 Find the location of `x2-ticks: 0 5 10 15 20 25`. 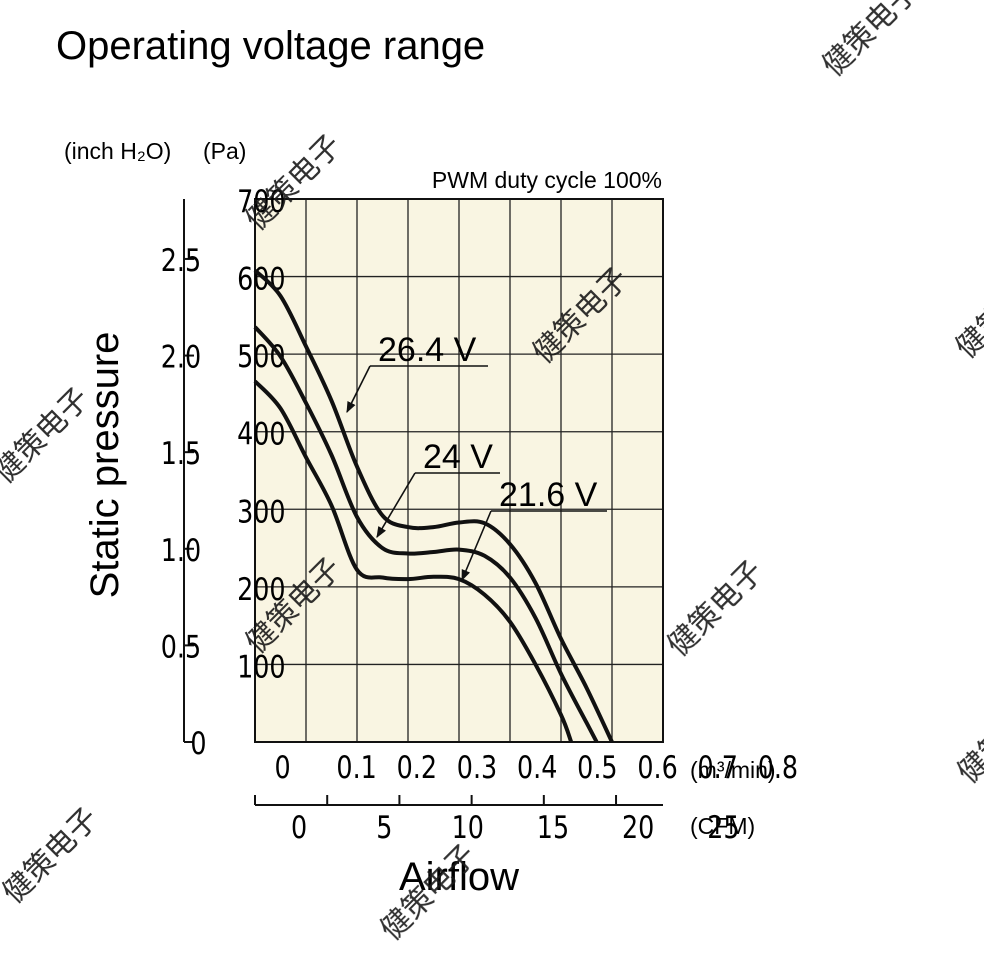

x2-ticks: 0 5 10 15 20 25 is located at coordinates (497, 820).